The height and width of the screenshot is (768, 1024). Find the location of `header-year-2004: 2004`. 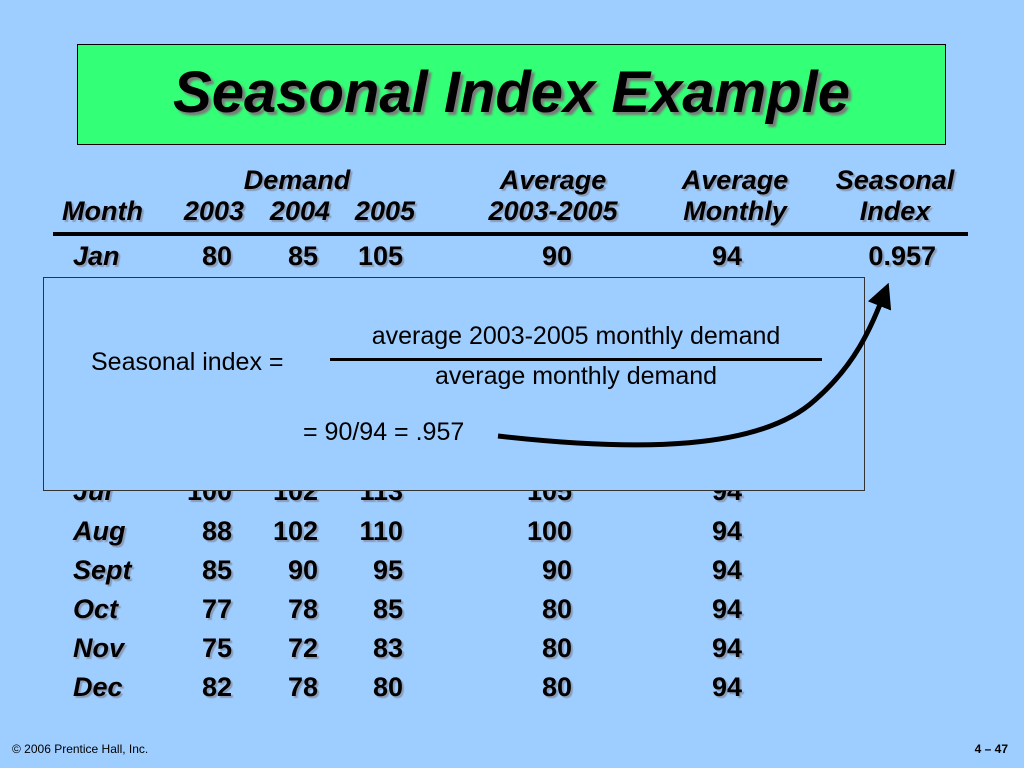

header-year-2004: 2004 is located at coordinates (299, 211).